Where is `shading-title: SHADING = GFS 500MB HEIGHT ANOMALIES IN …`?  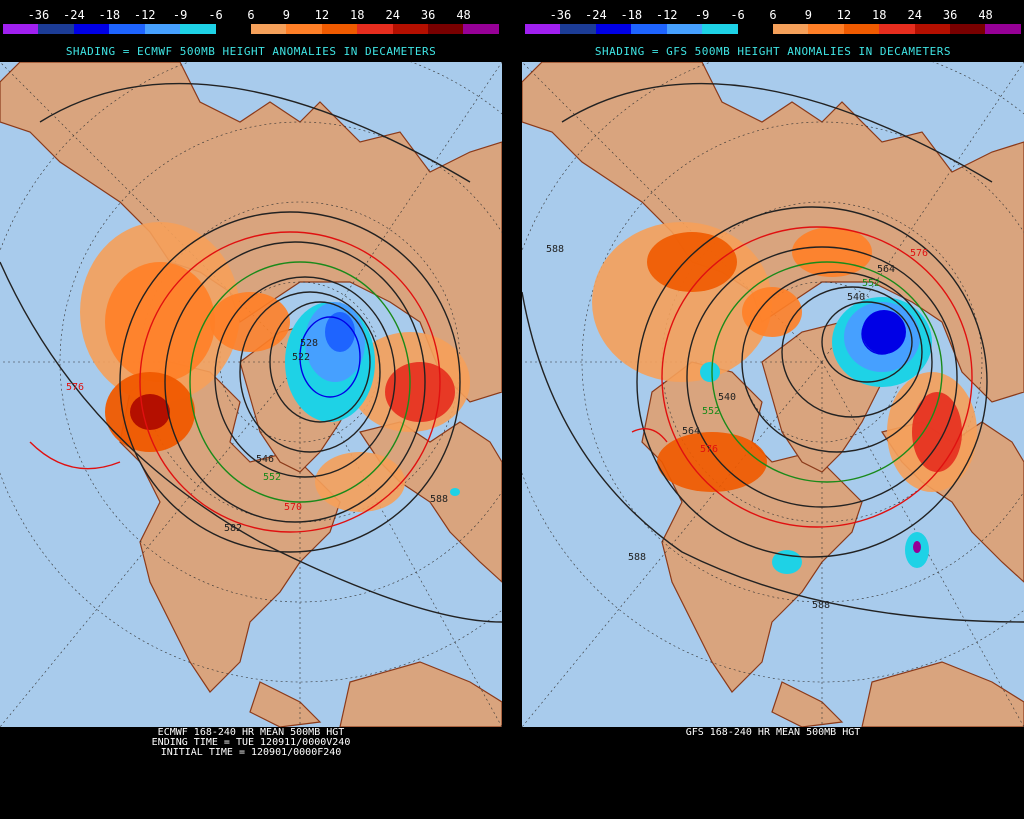 shading-title: SHADING = GFS 500MB HEIGHT ANOMALIES IN … is located at coordinates (773, 51).